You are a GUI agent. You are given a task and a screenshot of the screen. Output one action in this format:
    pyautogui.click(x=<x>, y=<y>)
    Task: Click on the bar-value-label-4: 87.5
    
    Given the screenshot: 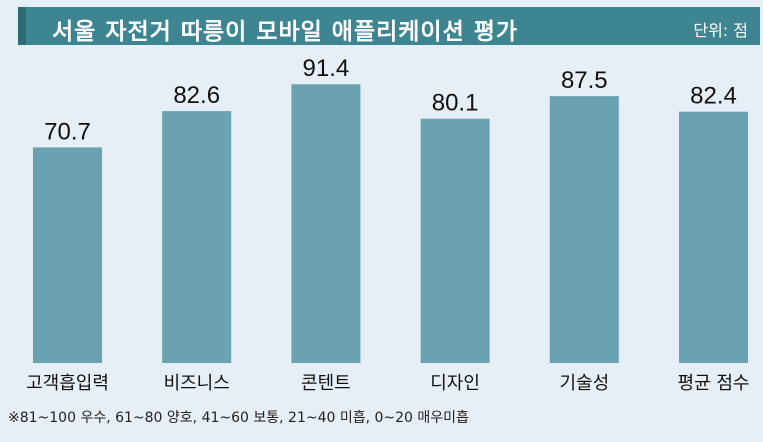 What is the action you would take?
    pyautogui.click(x=584, y=80)
    